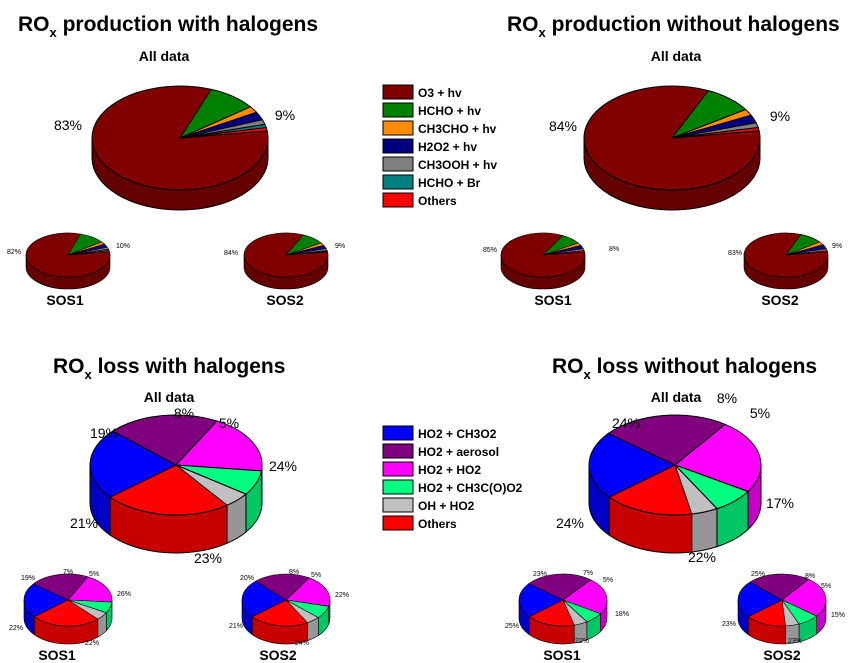  I want to click on pie-data-label: 84%, so click(563, 126).